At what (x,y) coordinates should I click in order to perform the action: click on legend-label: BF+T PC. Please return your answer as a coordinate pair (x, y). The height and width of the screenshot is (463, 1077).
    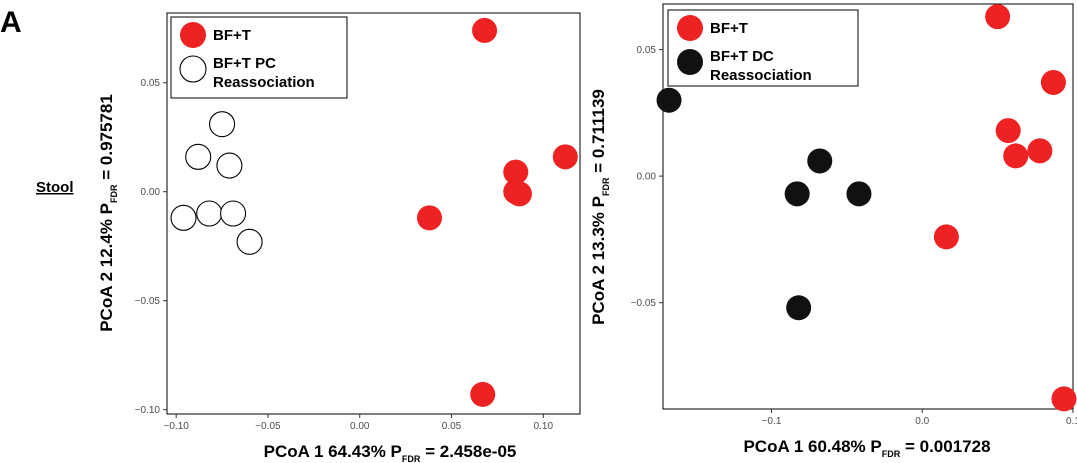
    Looking at the image, I should click on (244, 63).